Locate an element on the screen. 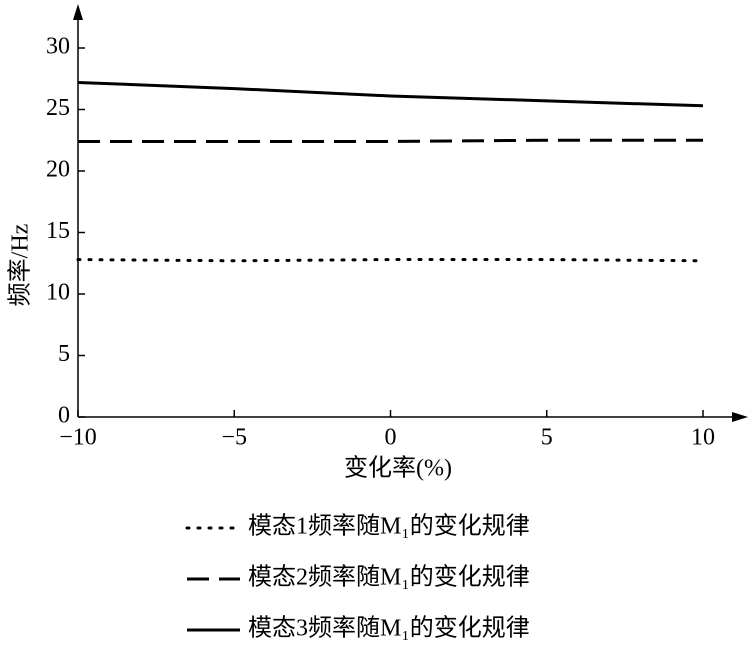 This screenshot has width=752, height=647. y-axis-arrow is located at coordinates (78, 12).